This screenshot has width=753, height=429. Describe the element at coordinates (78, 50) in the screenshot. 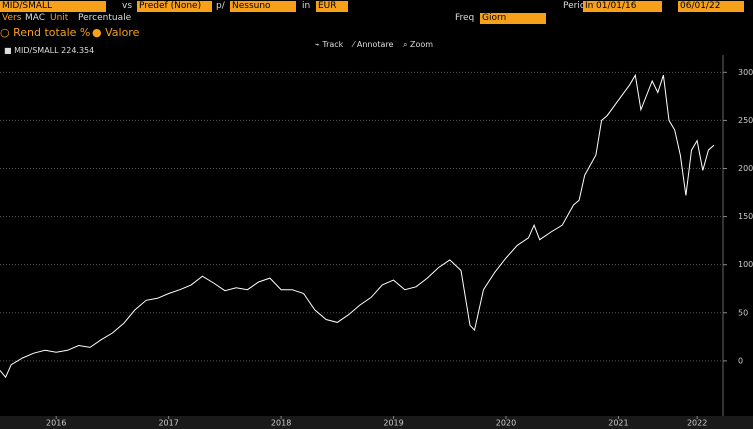

I see `legend-value: 224.354` at that location.